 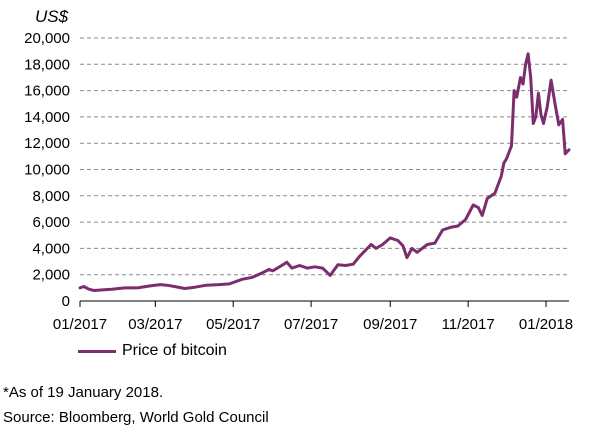 I want to click on x-tick-label: 01/2017, so click(x=80, y=324).